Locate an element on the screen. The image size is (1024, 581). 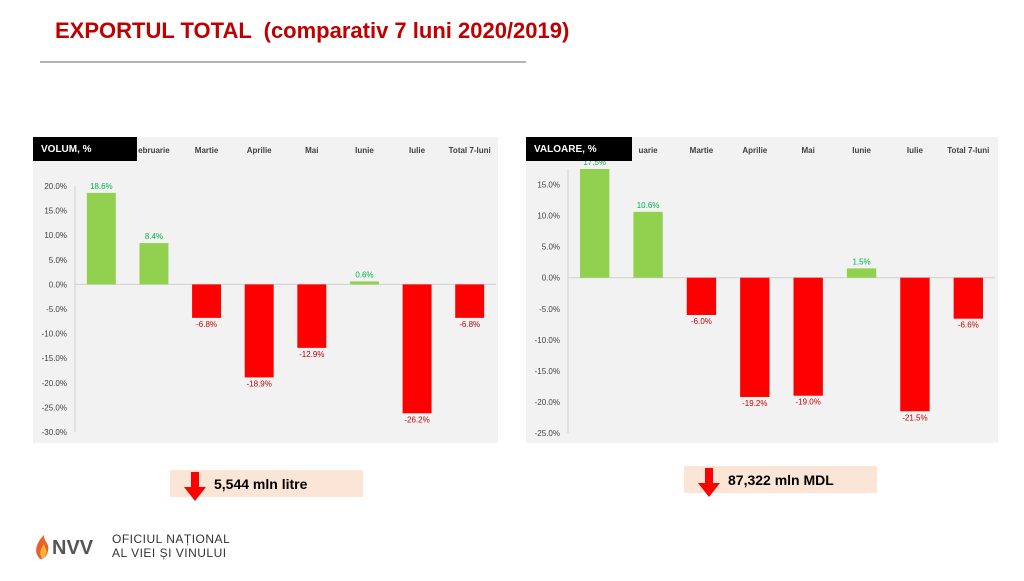
chart-volum-category-label: Total 7-luni is located at coordinates (470, 150).